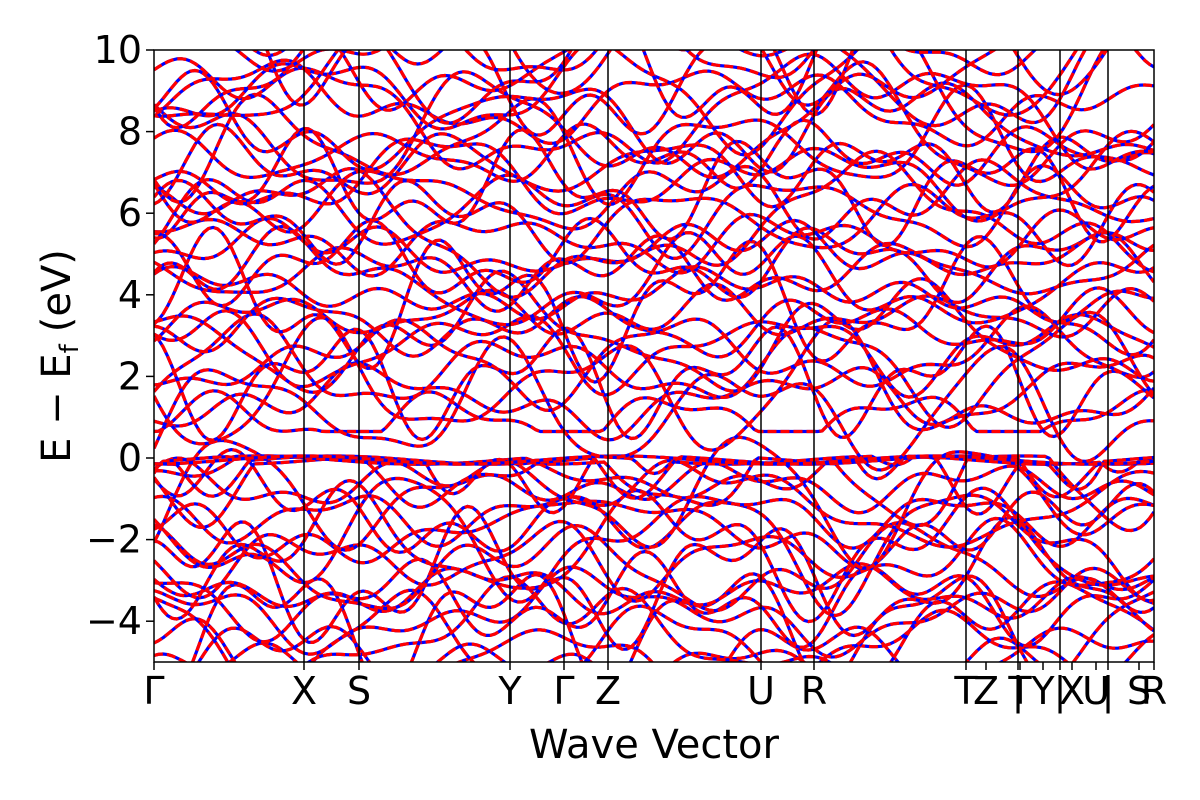 This screenshot has width=1200, height=800. What do you see at coordinates (57, 408) in the screenshot?
I see `y-axis-title-main: E − E` at bounding box center [57, 408].